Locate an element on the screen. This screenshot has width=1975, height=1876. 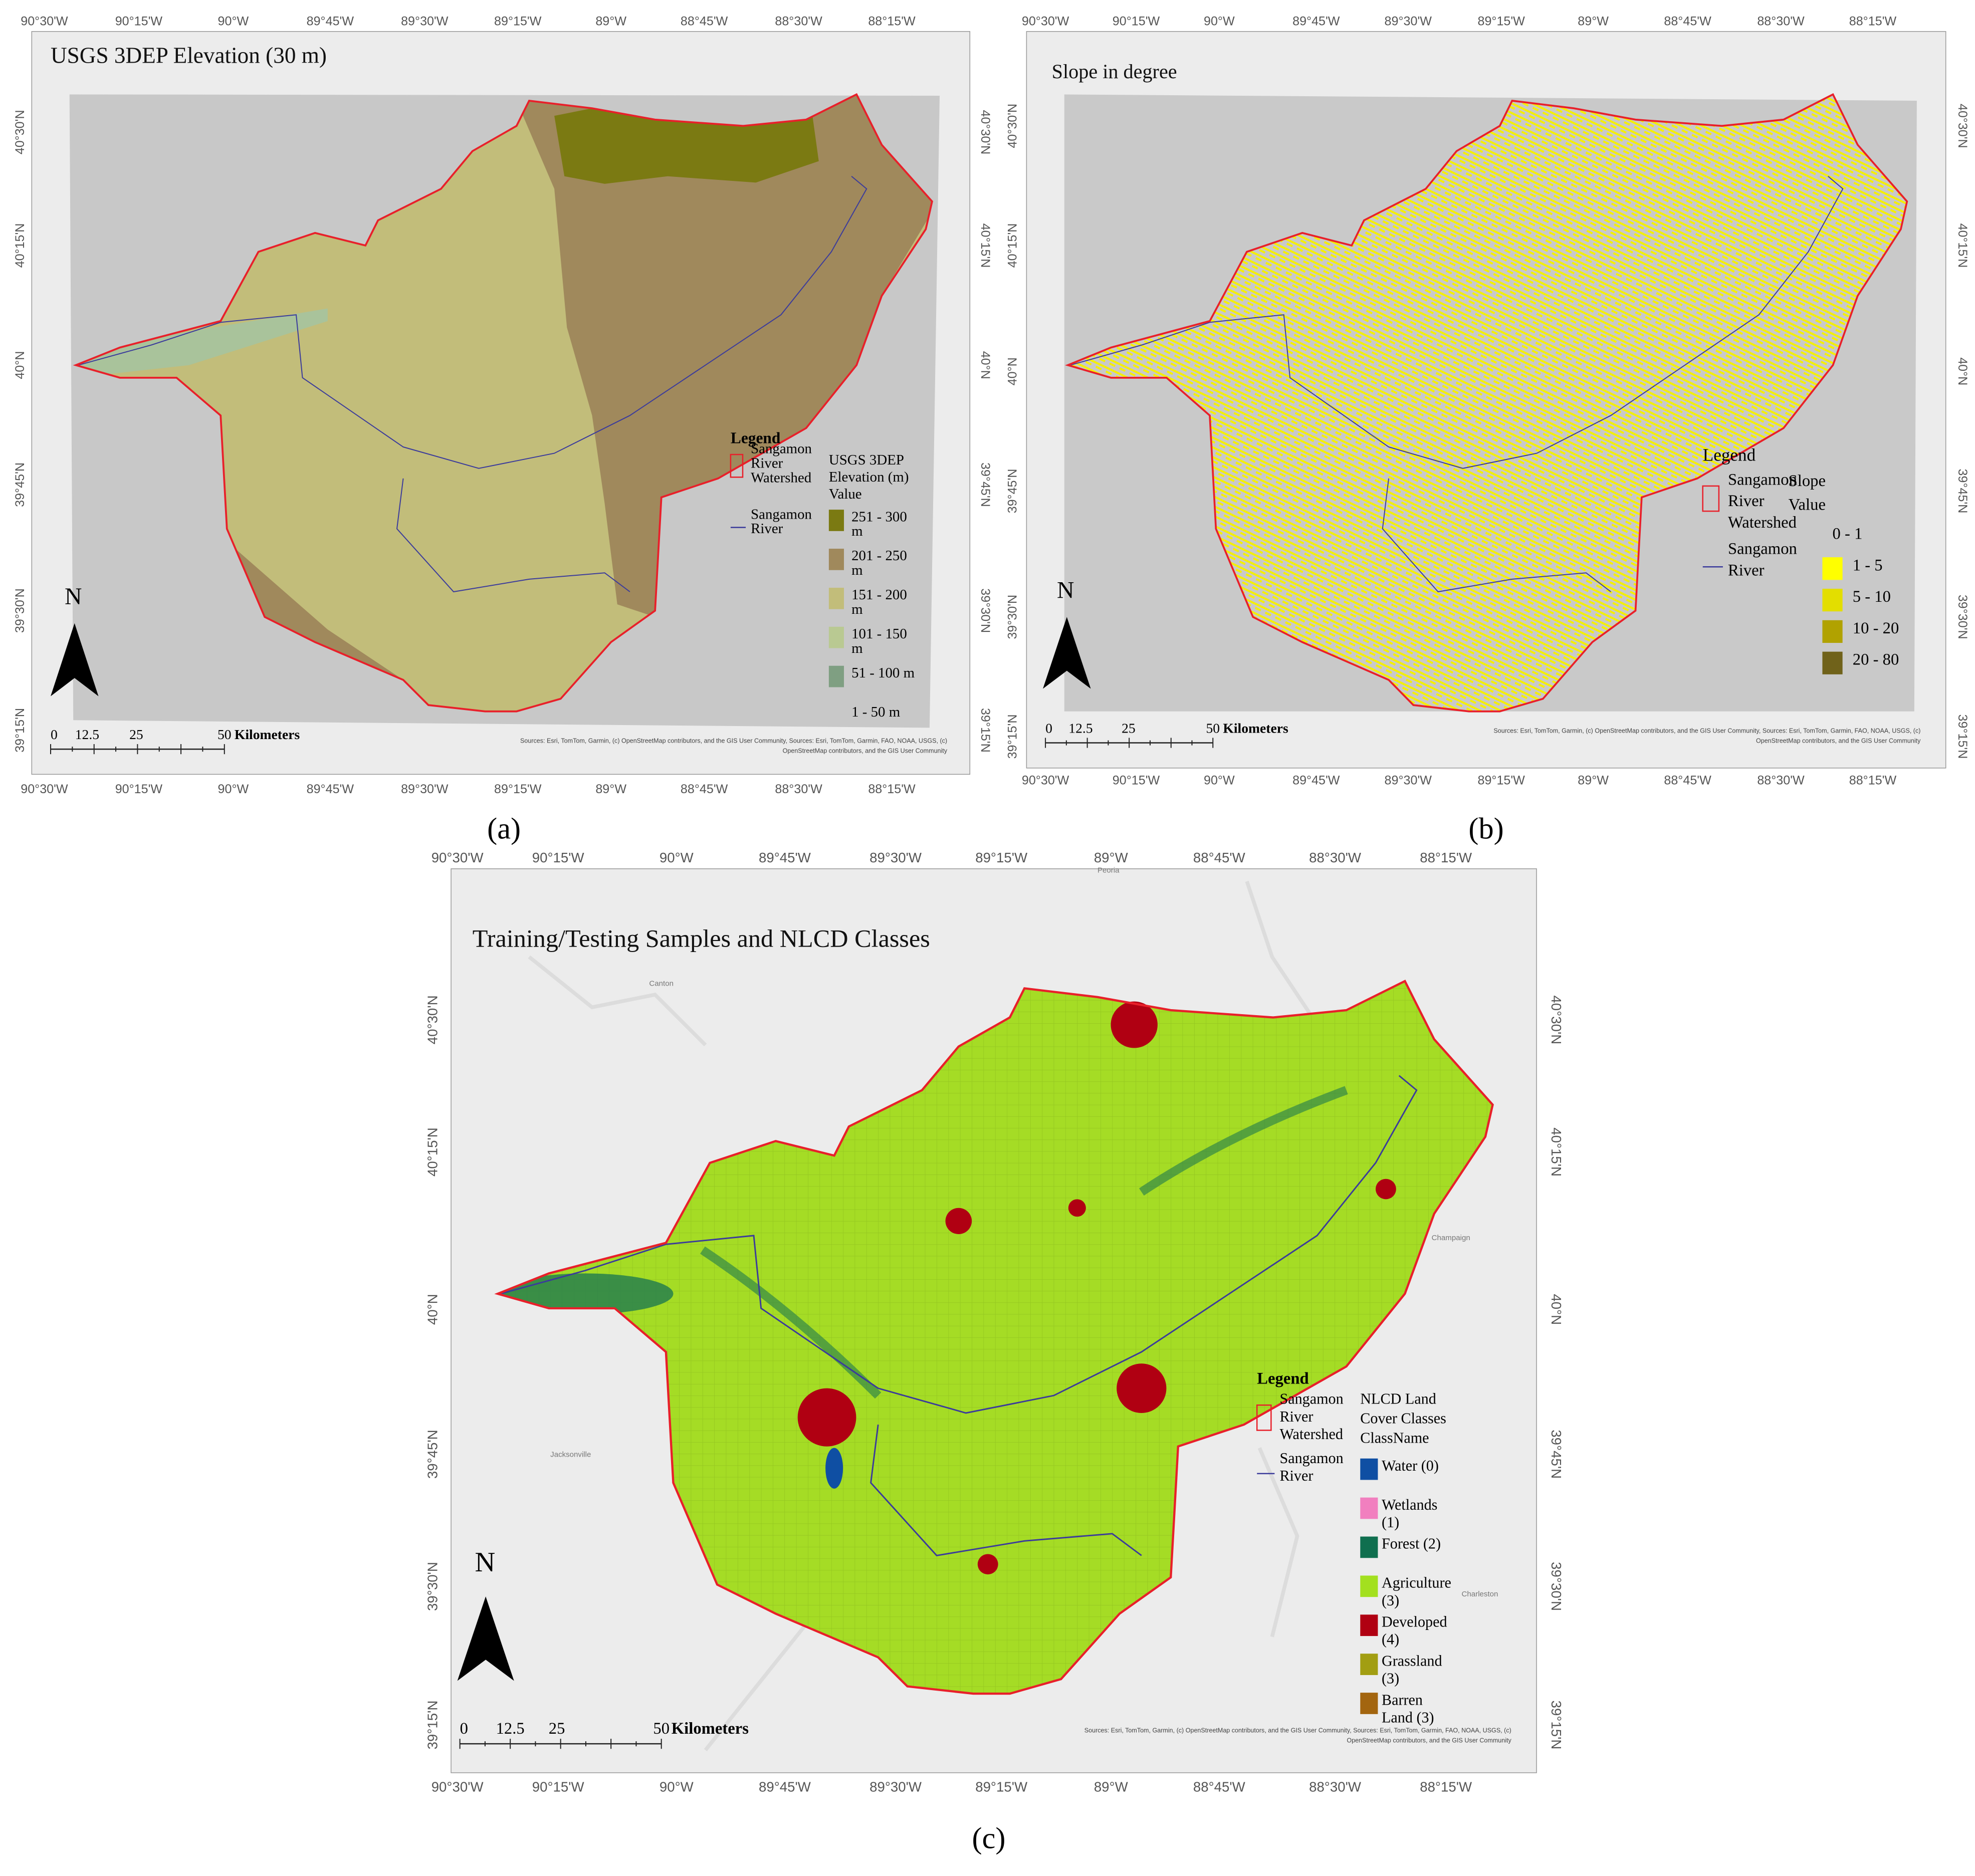
caption: (b) is located at coordinates (1485, 828).